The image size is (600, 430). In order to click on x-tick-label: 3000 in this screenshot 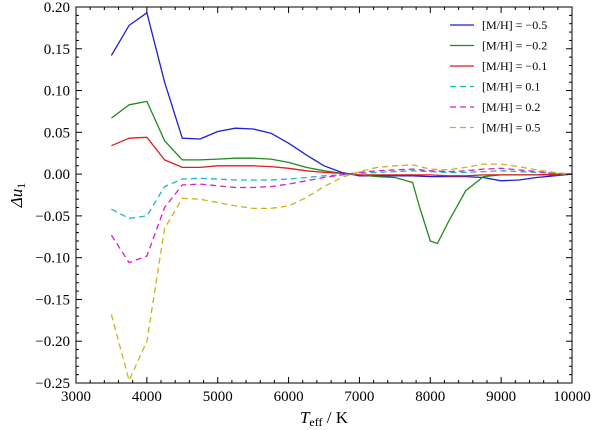, I will do `click(76, 397)`.